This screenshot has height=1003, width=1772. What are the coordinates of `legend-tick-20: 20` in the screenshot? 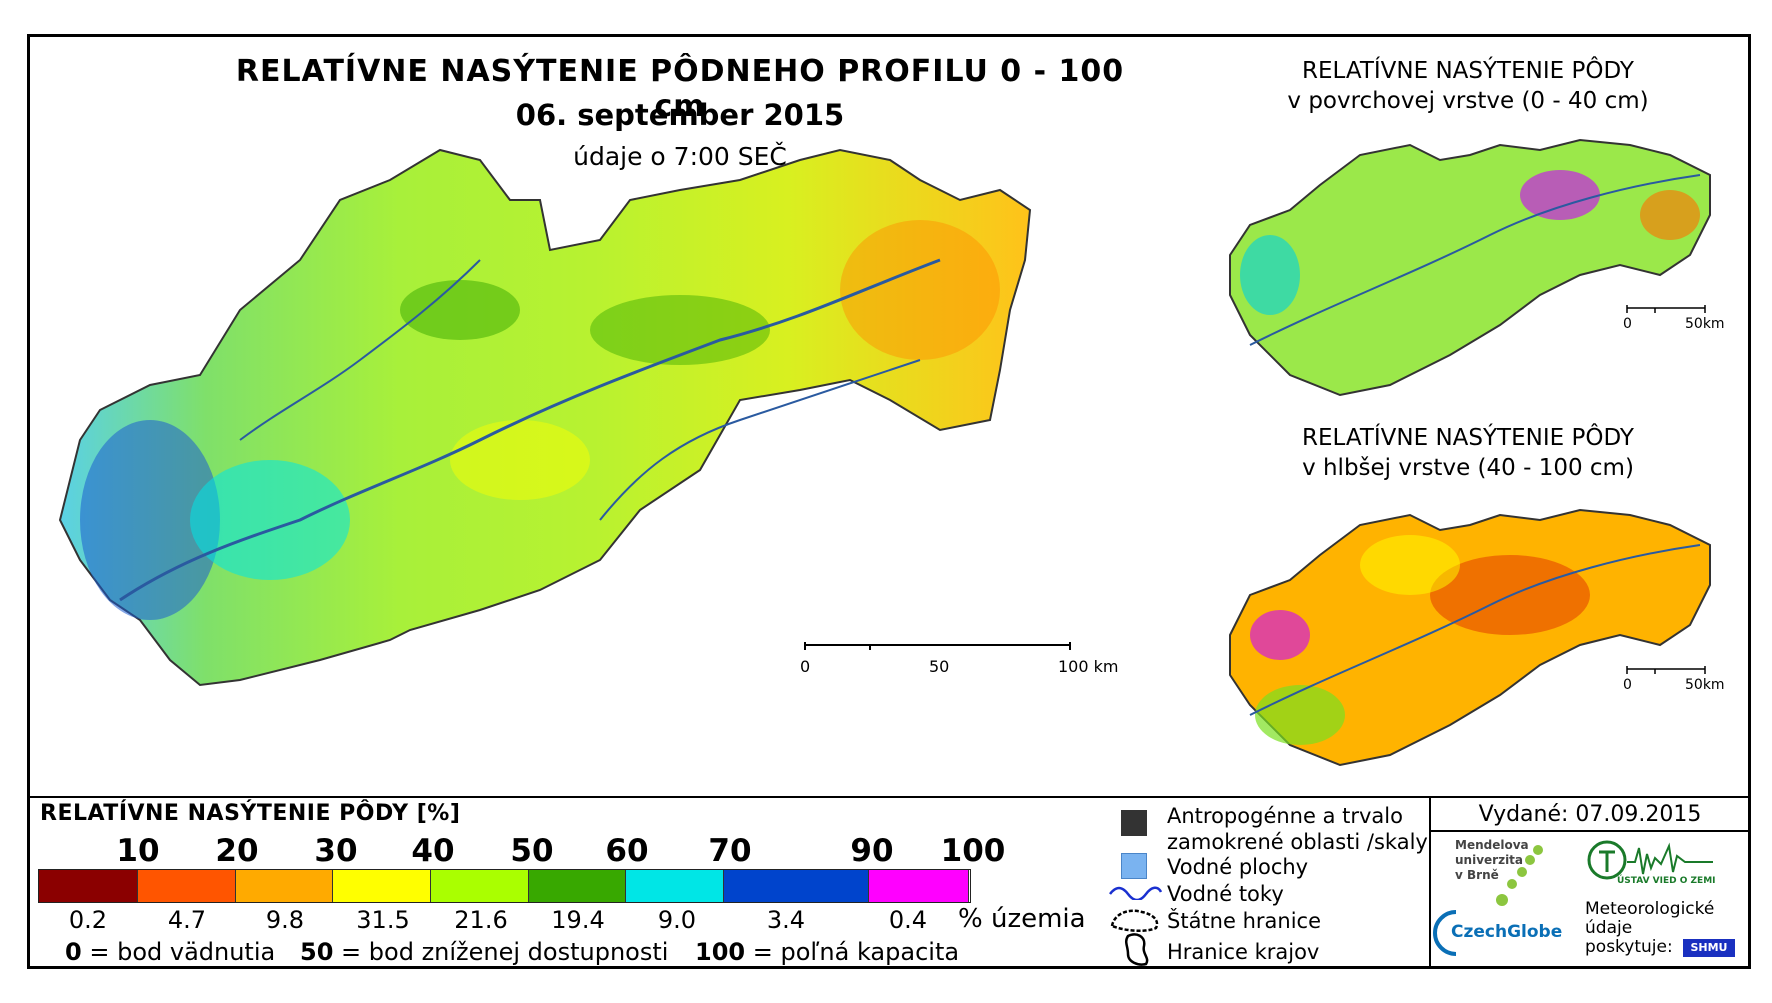 It's located at (237, 851).